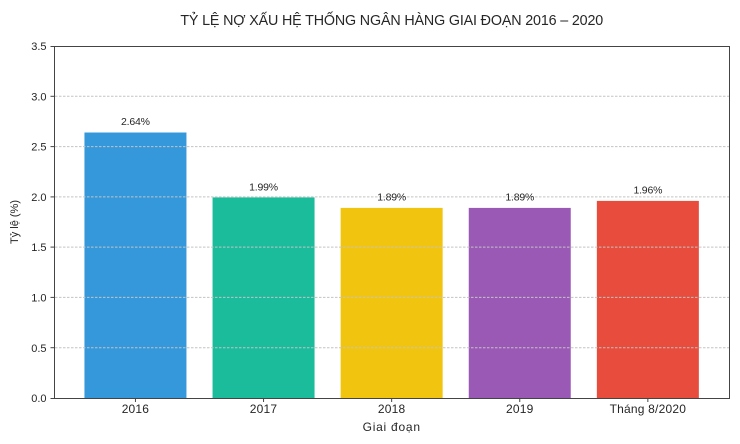  What do you see at coordinates (136, 409) in the screenshot?
I see `svg-text: 2016` at bounding box center [136, 409].